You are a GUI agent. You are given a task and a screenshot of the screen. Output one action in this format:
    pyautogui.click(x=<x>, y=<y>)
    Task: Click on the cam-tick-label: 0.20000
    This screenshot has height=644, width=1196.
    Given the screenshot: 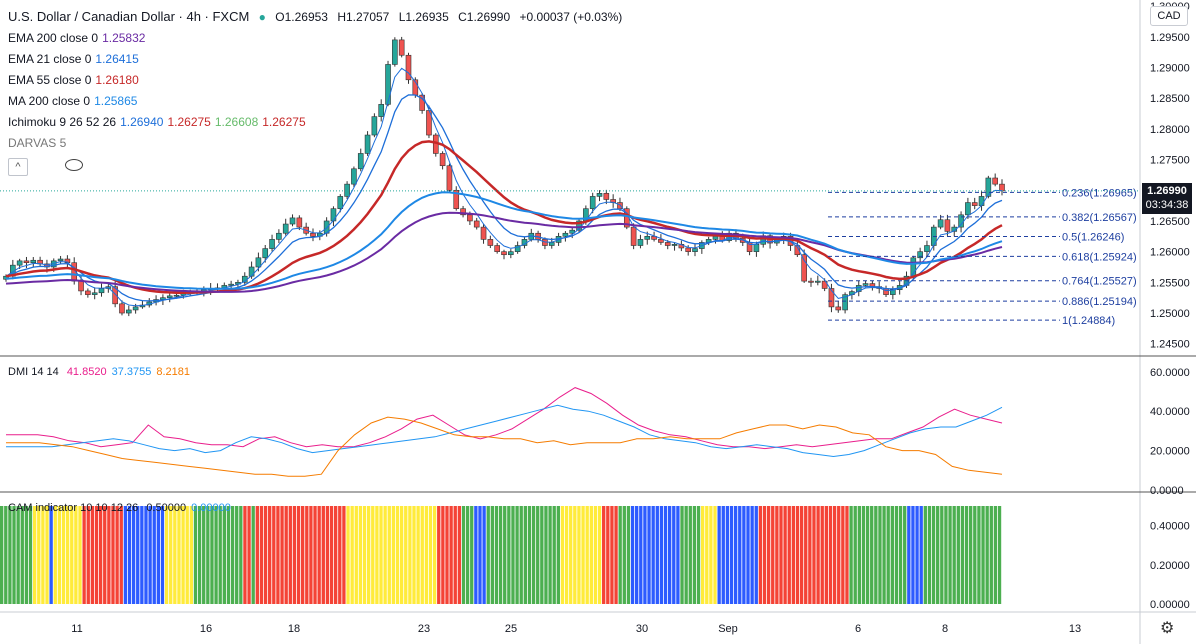 What is the action you would take?
    pyautogui.click(x=1170, y=566)
    